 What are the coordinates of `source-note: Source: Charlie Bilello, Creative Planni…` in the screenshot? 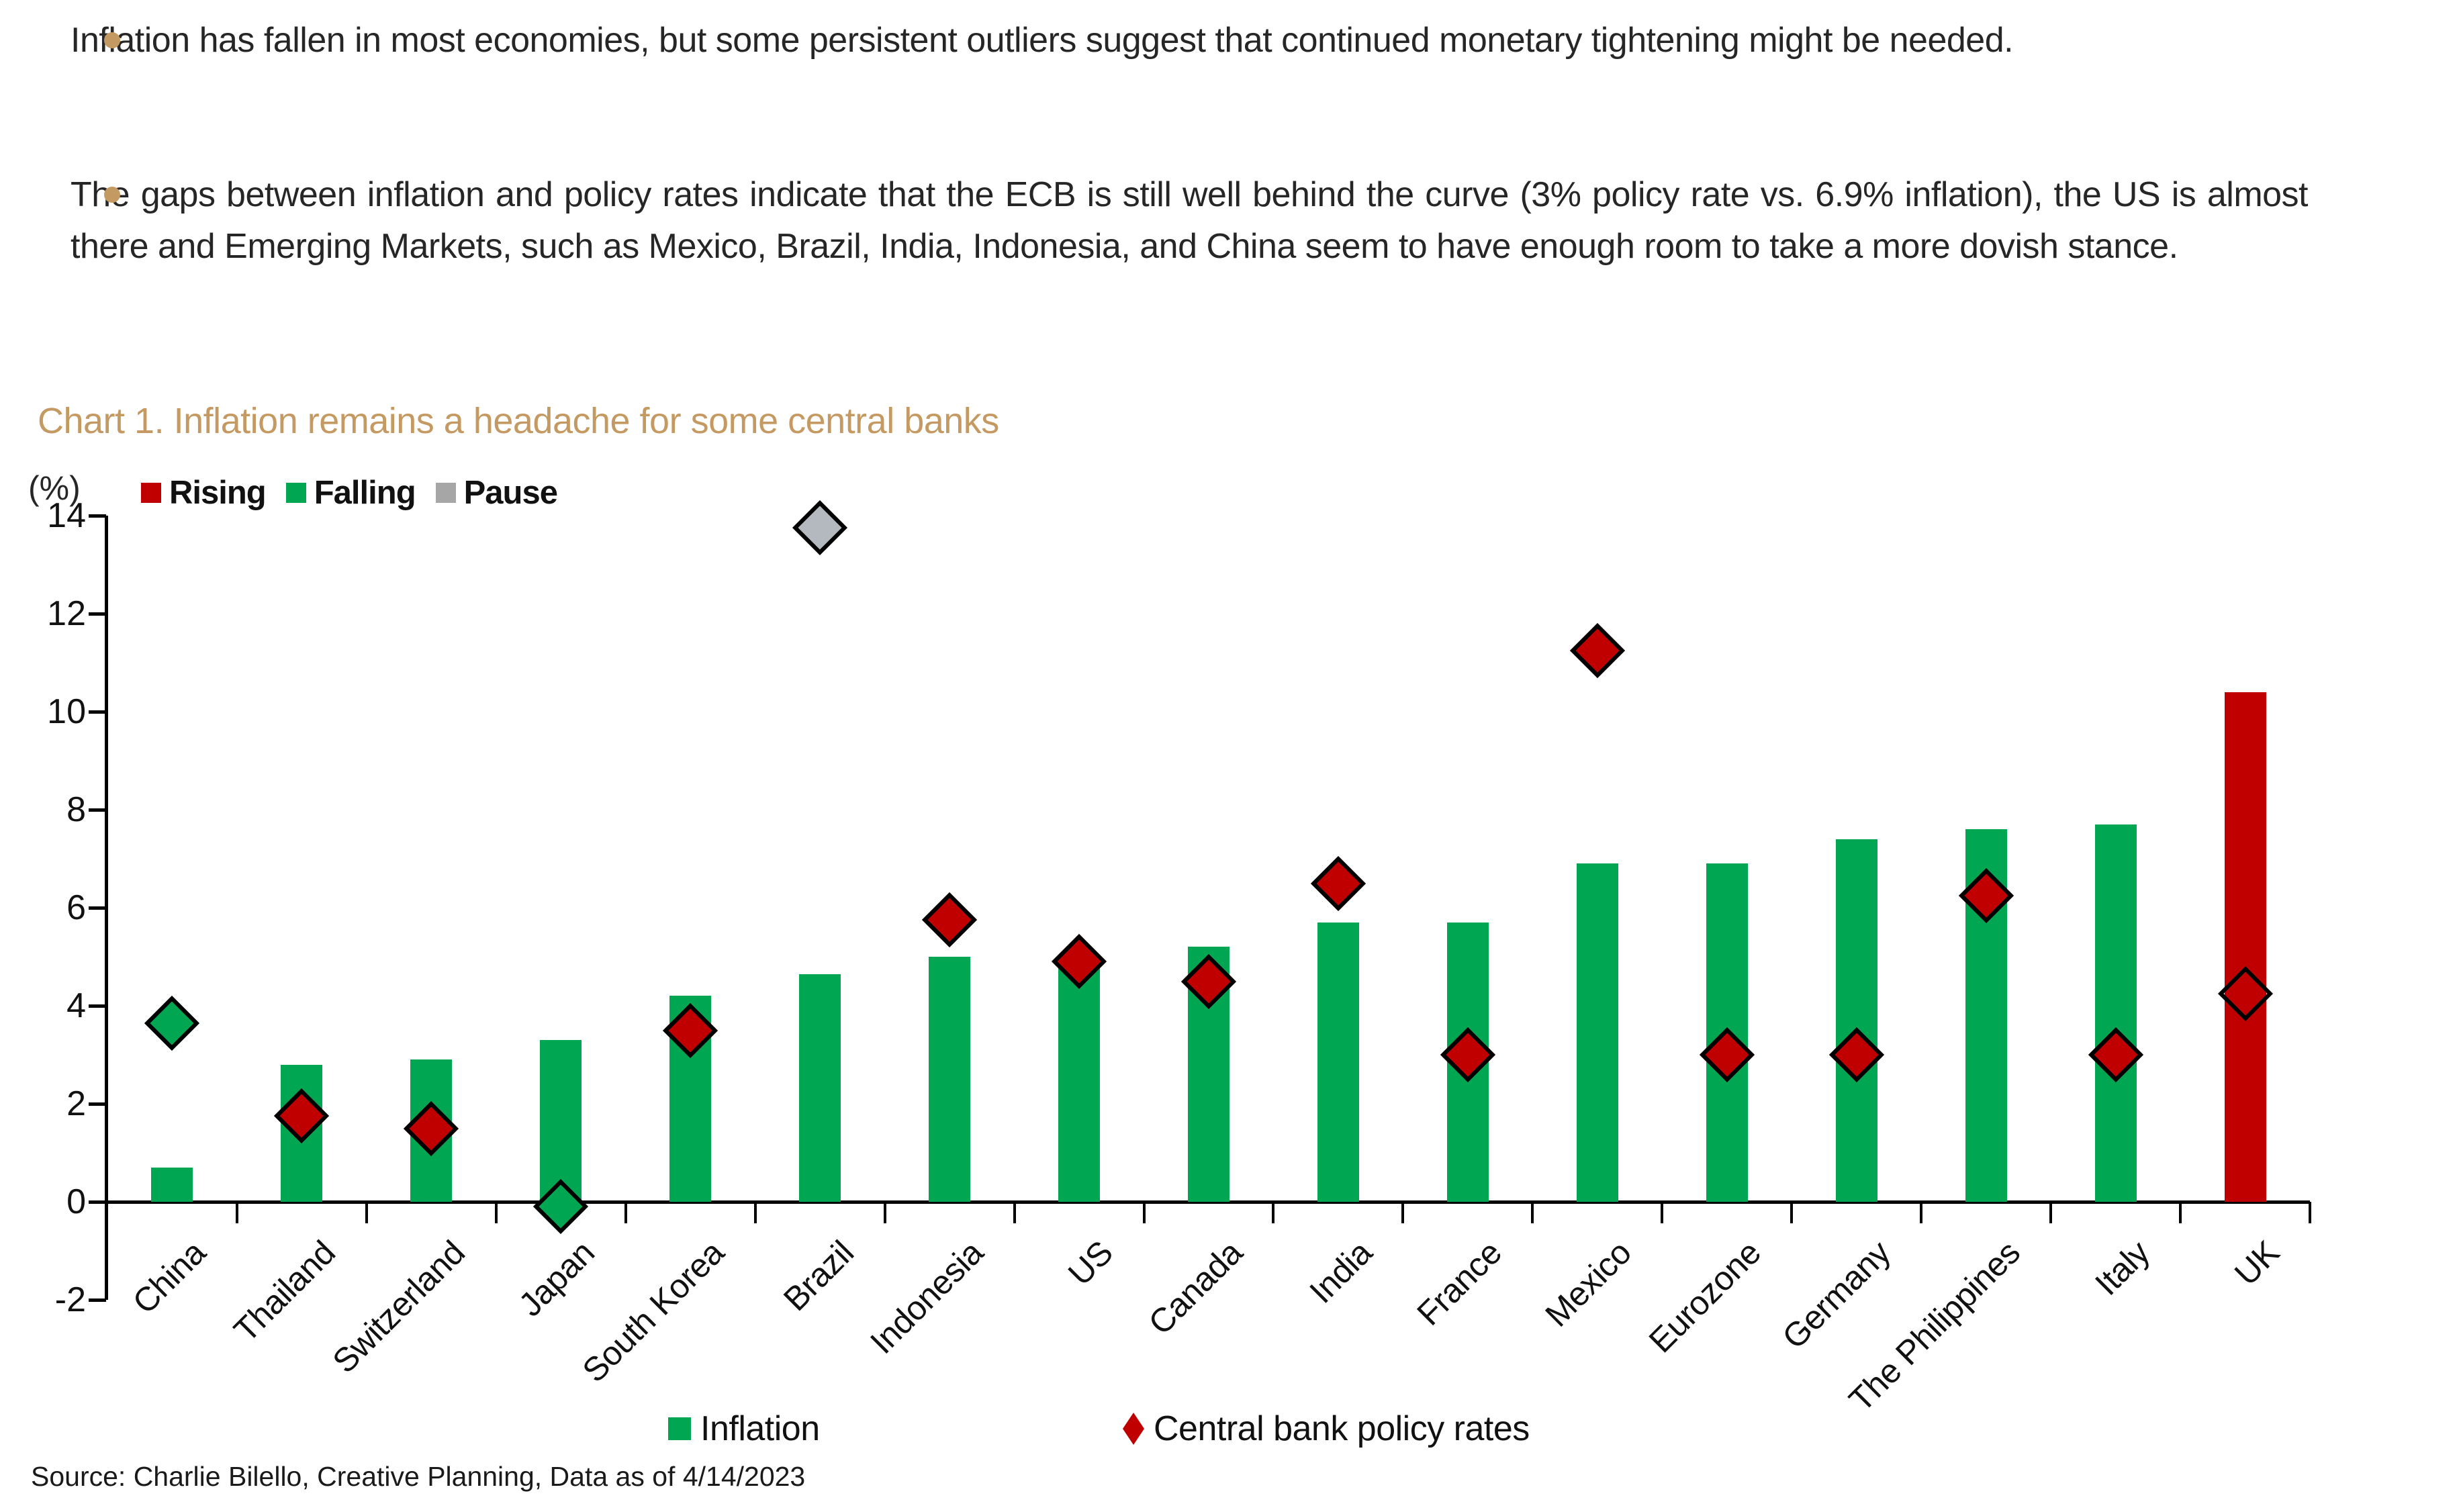 It's located at (418, 1476).